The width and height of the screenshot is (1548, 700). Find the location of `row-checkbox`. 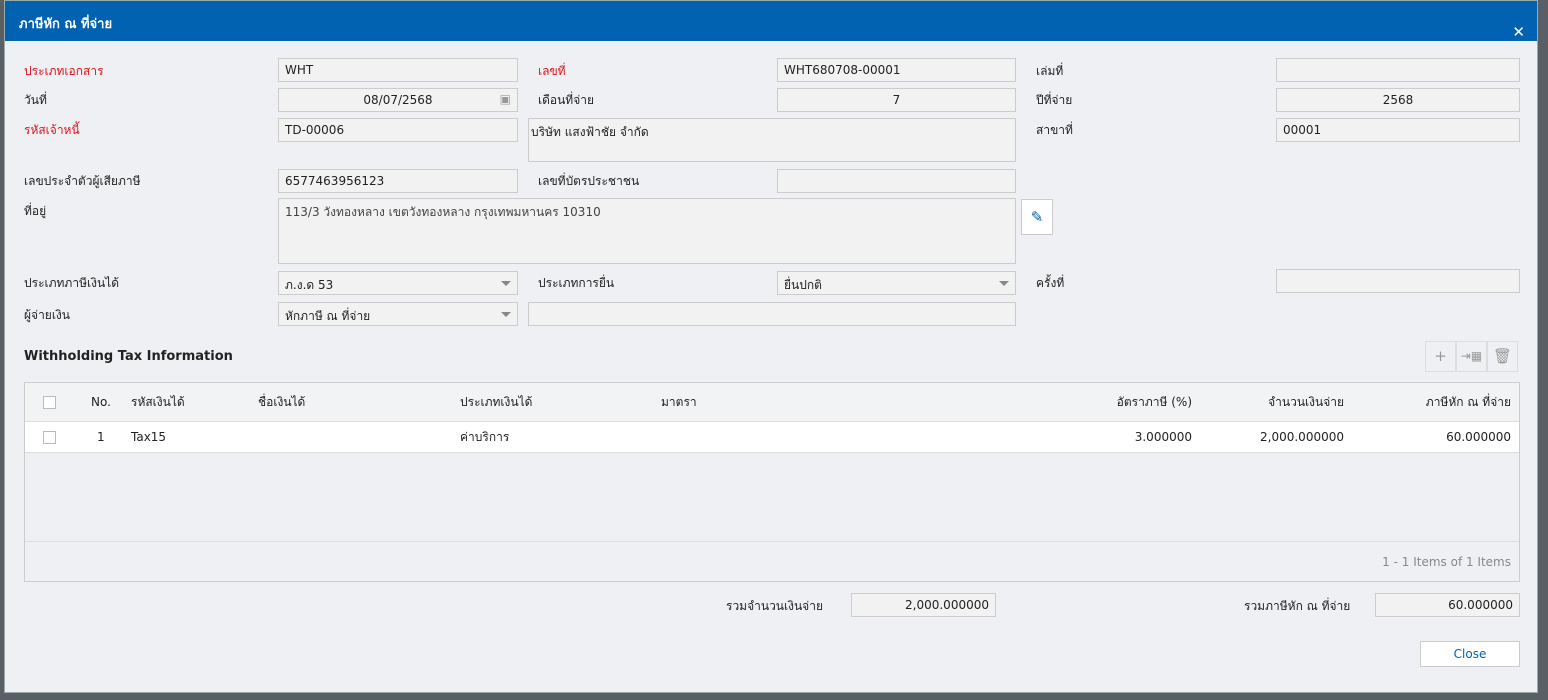

row-checkbox is located at coordinates (49, 437).